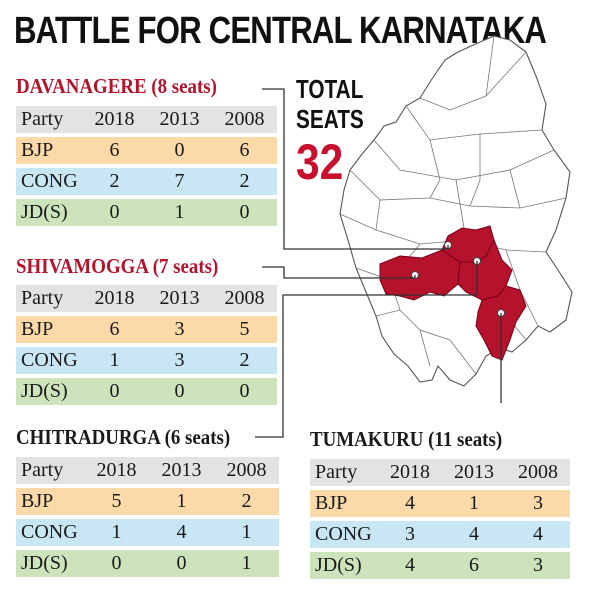 The image size is (590, 600). Describe the element at coordinates (117, 266) in the screenshot. I see `shivamogga-heading: SHIVAMOGGA (7 seats)` at that location.